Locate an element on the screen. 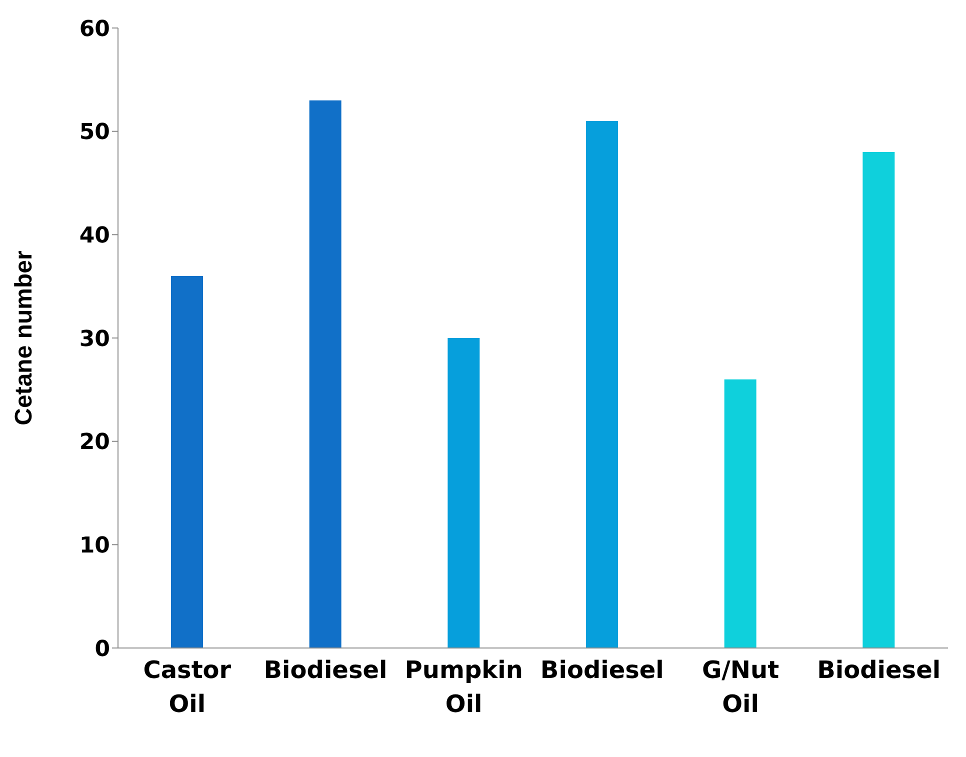 Image resolution: width=966 pixels, height=757 pixels. y-tick-label: 50 is located at coordinates (94, 133).